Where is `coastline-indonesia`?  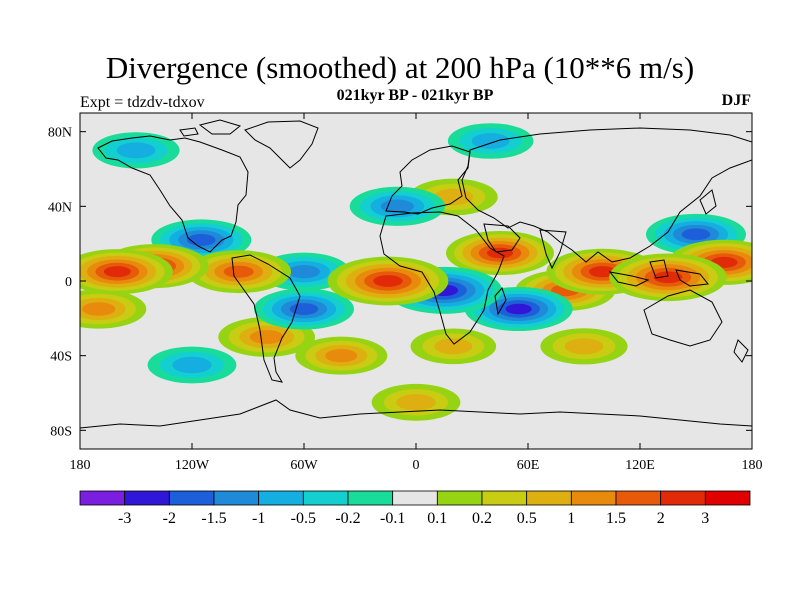
coastline-indonesia is located at coordinates (658, 273).